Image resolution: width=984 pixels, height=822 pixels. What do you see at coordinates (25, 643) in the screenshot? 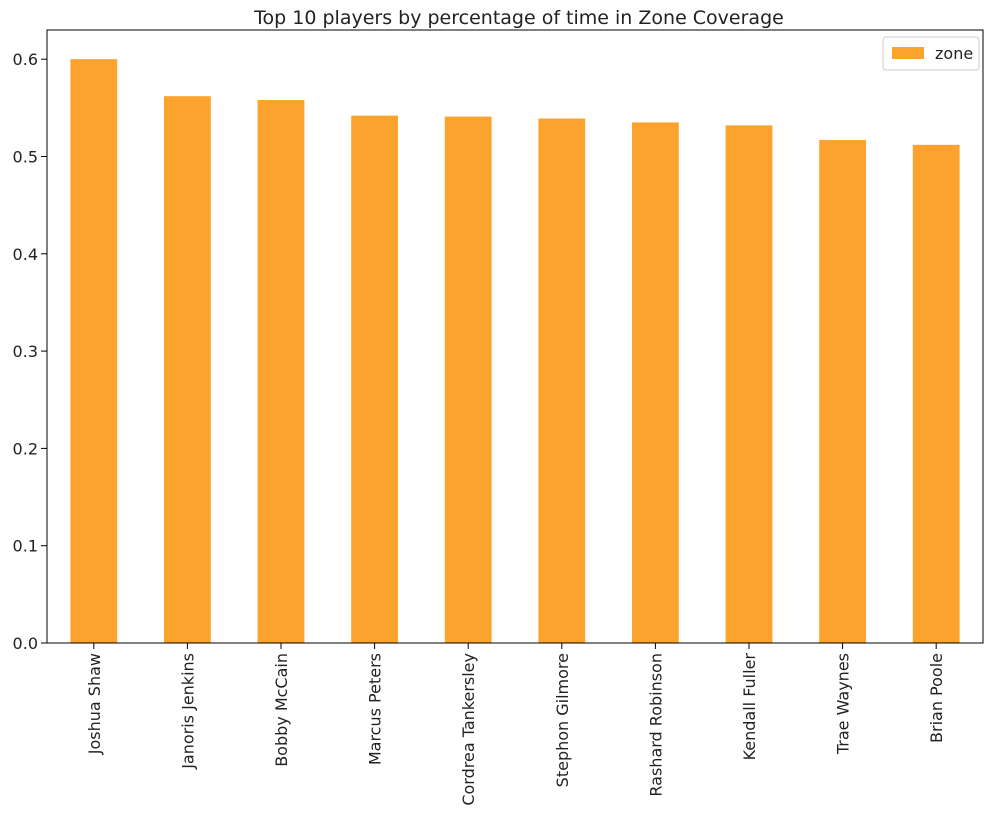
I see `y-tick-label-0: 0.0` at bounding box center [25, 643].